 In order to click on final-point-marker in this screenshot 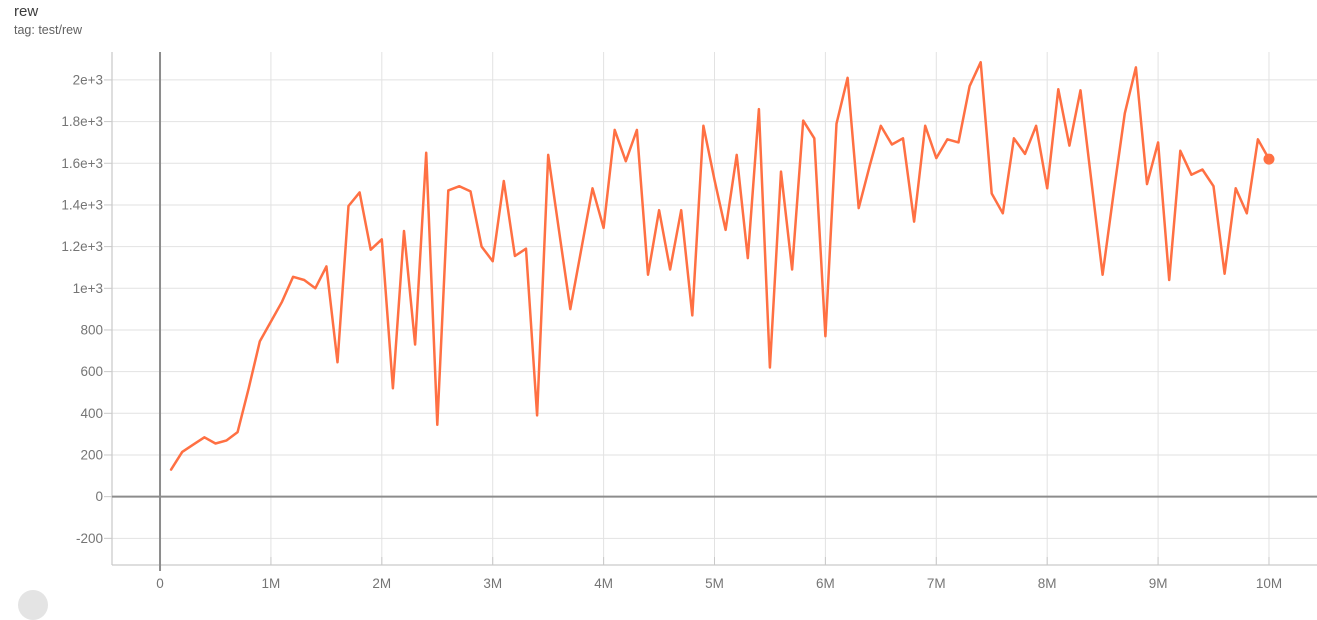, I will do `click(1269, 159)`.